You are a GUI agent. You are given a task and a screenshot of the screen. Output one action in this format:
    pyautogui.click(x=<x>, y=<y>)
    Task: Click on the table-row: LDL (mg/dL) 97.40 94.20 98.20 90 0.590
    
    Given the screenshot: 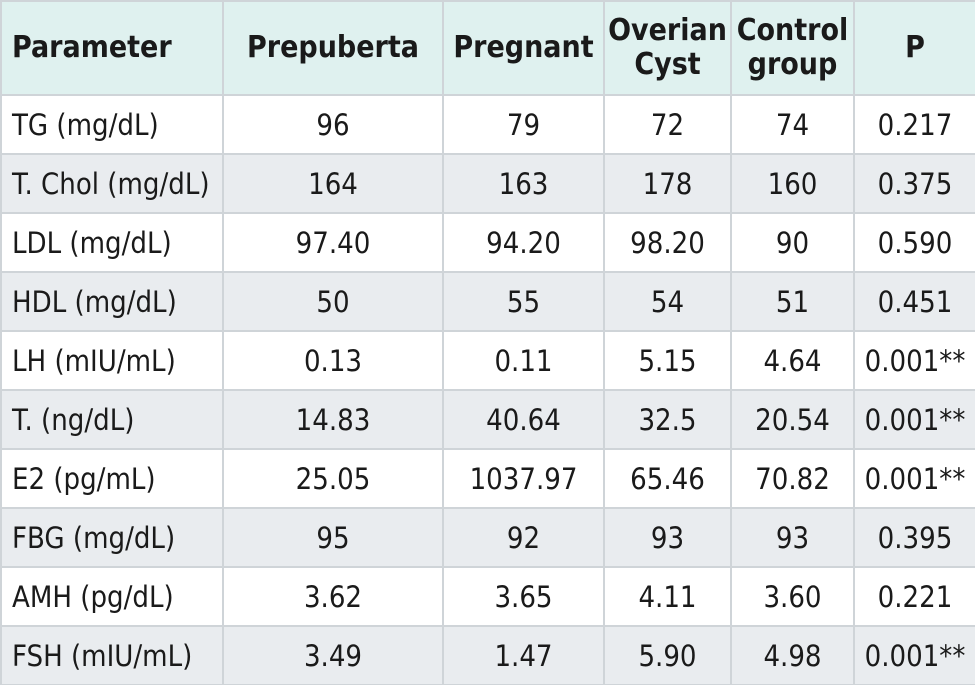 What is the action you would take?
    pyautogui.click(x=487, y=242)
    